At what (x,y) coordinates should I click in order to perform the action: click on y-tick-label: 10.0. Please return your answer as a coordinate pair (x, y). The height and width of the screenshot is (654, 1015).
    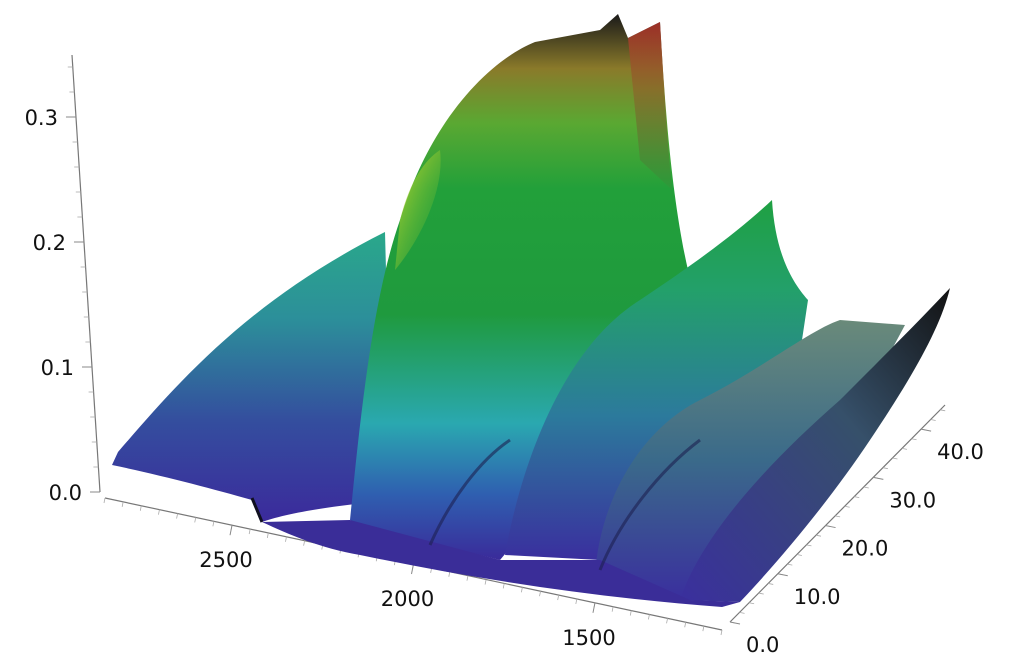
    Looking at the image, I should click on (817, 597).